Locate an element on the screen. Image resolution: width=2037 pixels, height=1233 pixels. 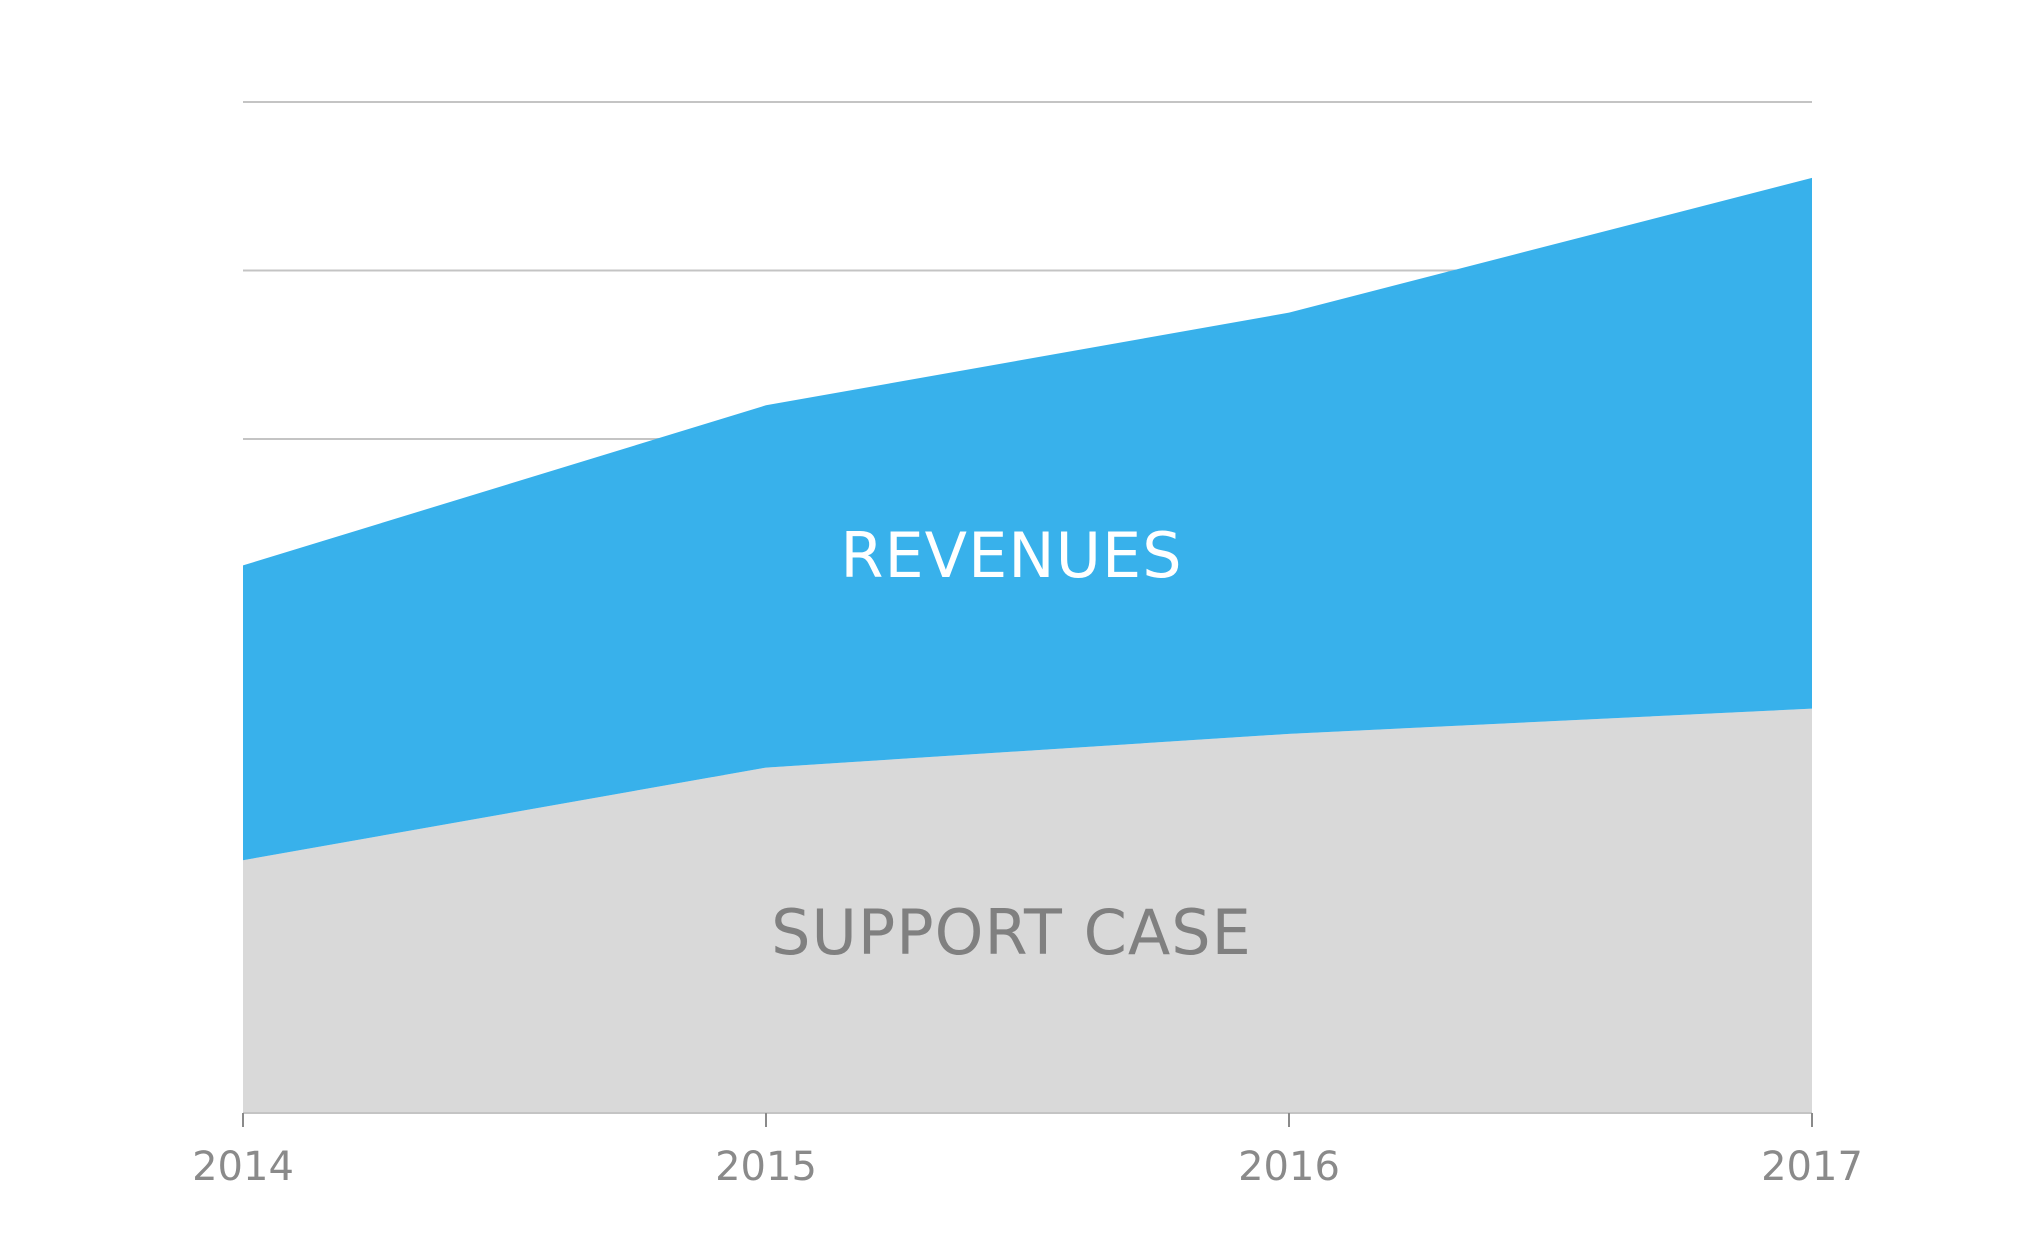
series-label-revenues: REVENUES is located at coordinates (1011, 555).